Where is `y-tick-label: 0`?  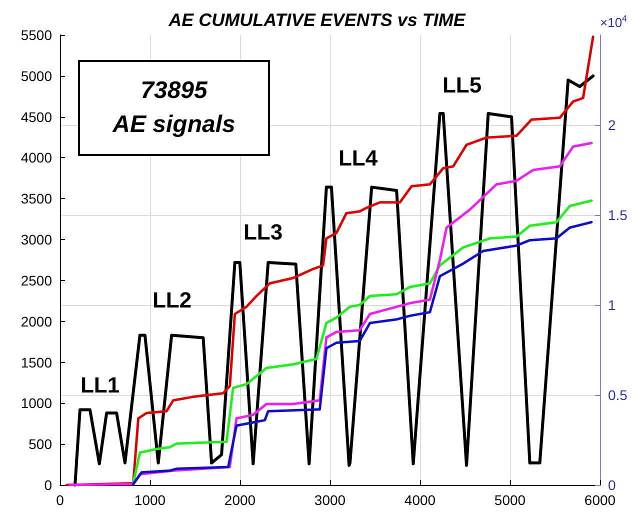
y-tick-label: 0 is located at coordinates (48, 485).